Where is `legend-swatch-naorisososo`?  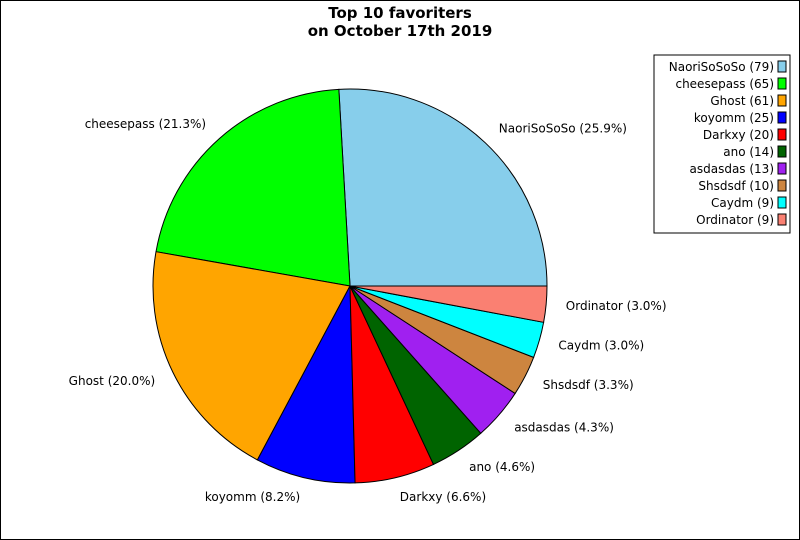 legend-swatch-naorisososo is located at coordinates (782, 66).